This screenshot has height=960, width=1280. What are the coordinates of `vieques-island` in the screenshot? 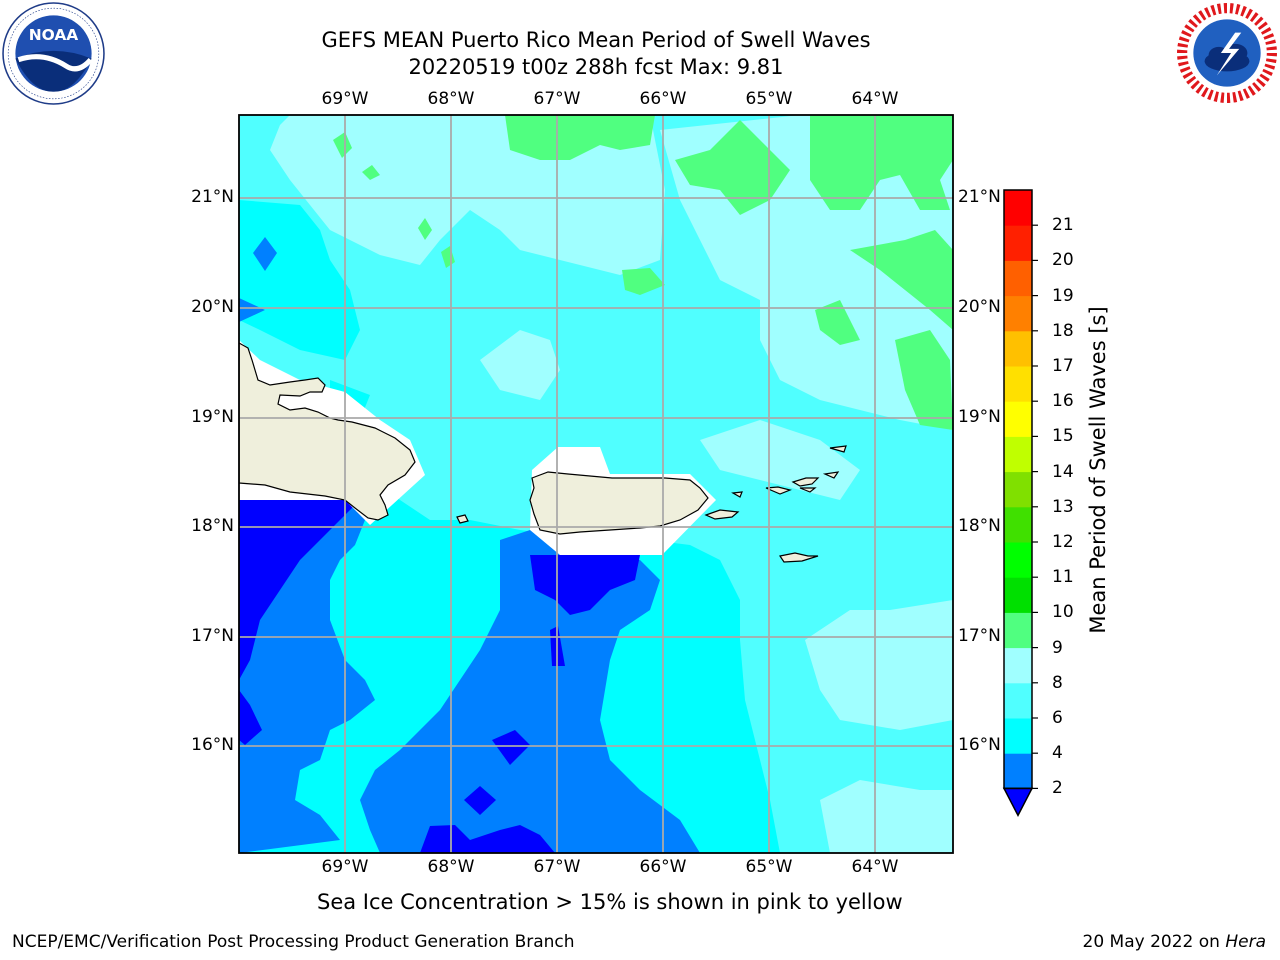 It's located at (722, 514).